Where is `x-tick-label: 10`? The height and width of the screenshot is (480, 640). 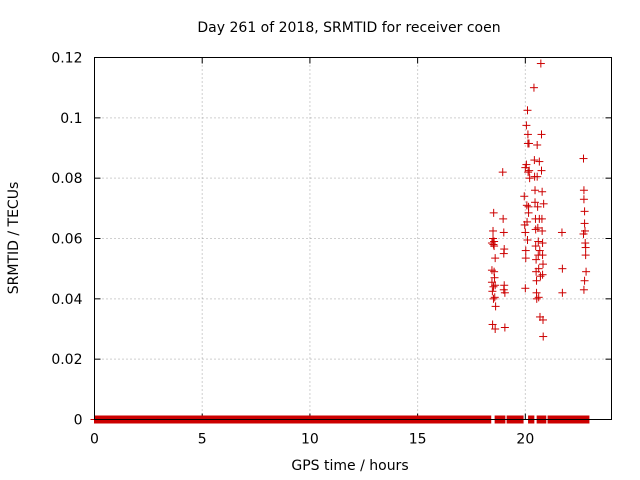
x-tick-label: 10 is located at coordinates (310, 440).